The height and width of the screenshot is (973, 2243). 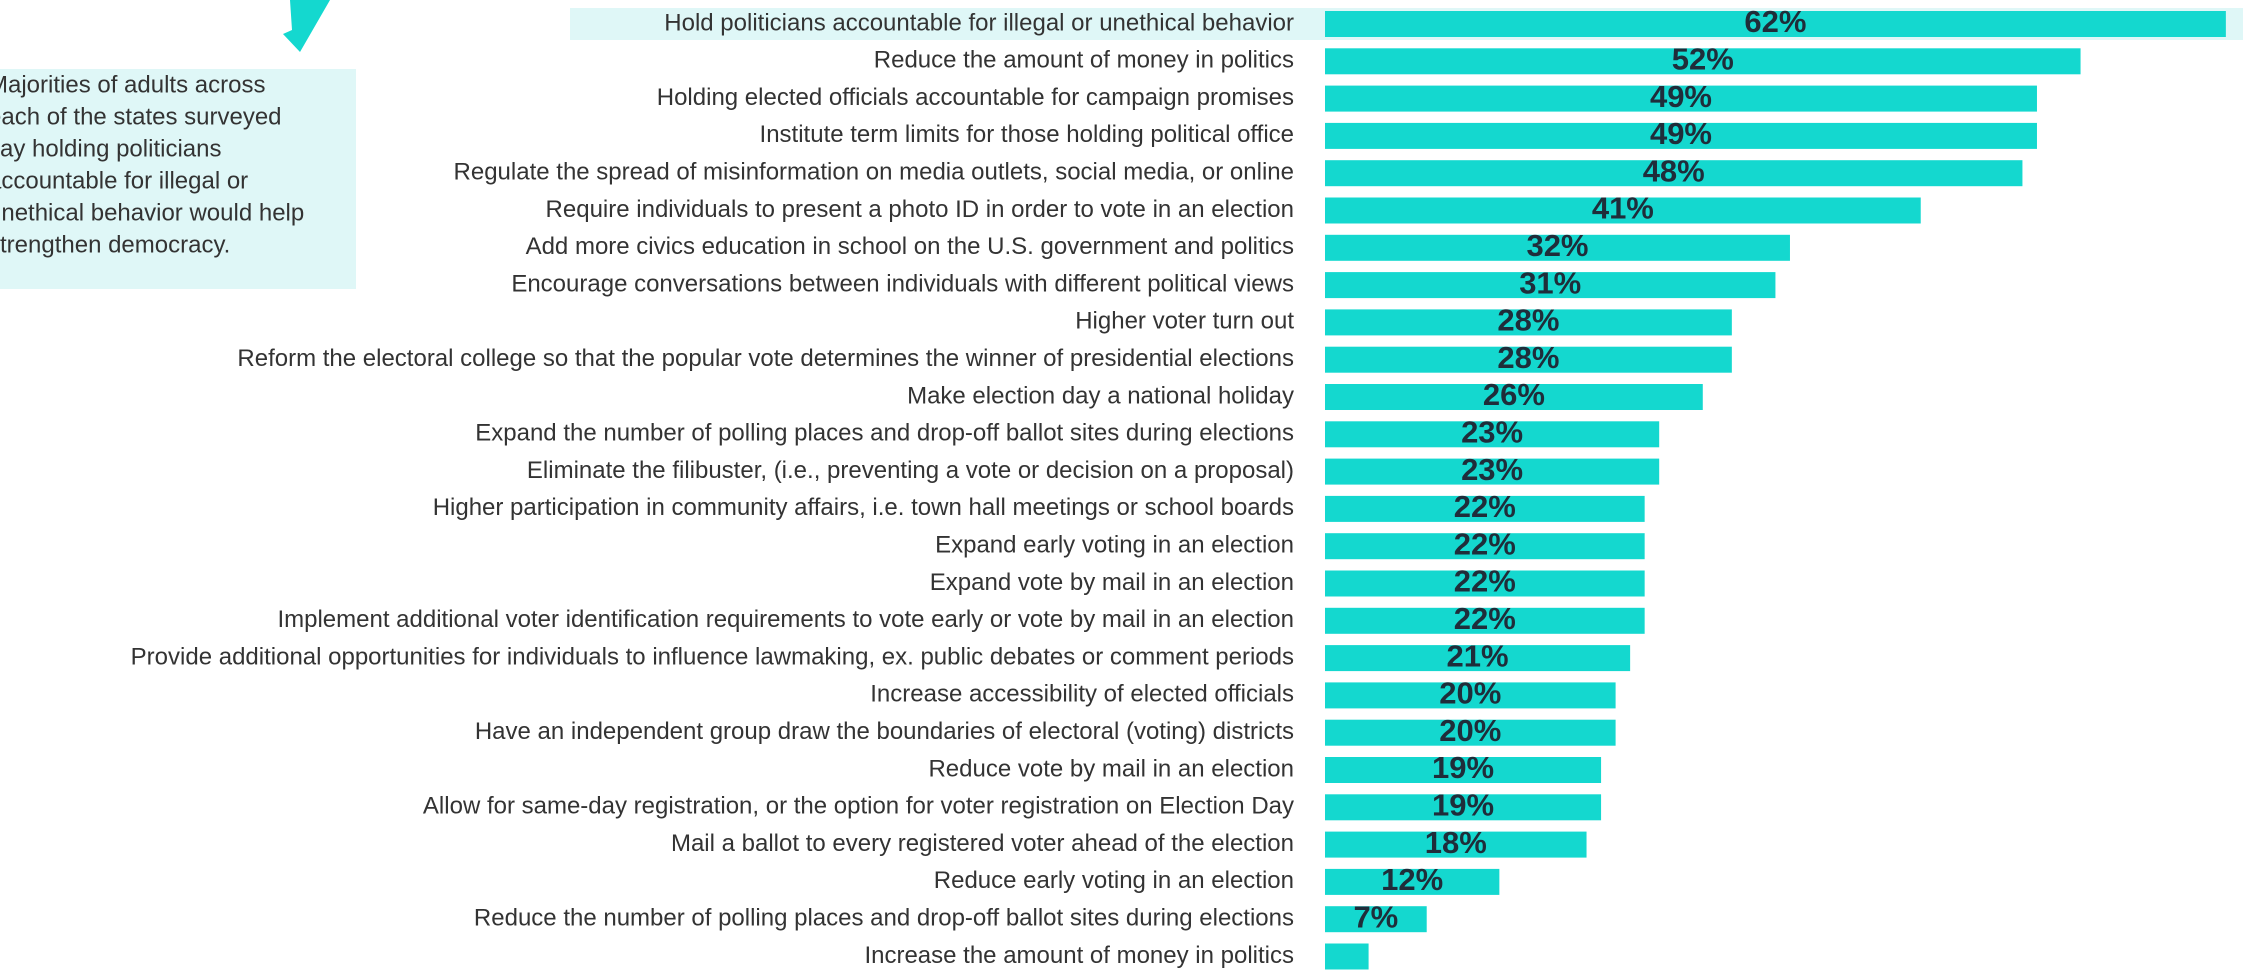 What do you see at coordinates (1114, 880) in the screenshot?
I see `category-label: Reduce early voting in an election` at bounding box center [1114, 880].